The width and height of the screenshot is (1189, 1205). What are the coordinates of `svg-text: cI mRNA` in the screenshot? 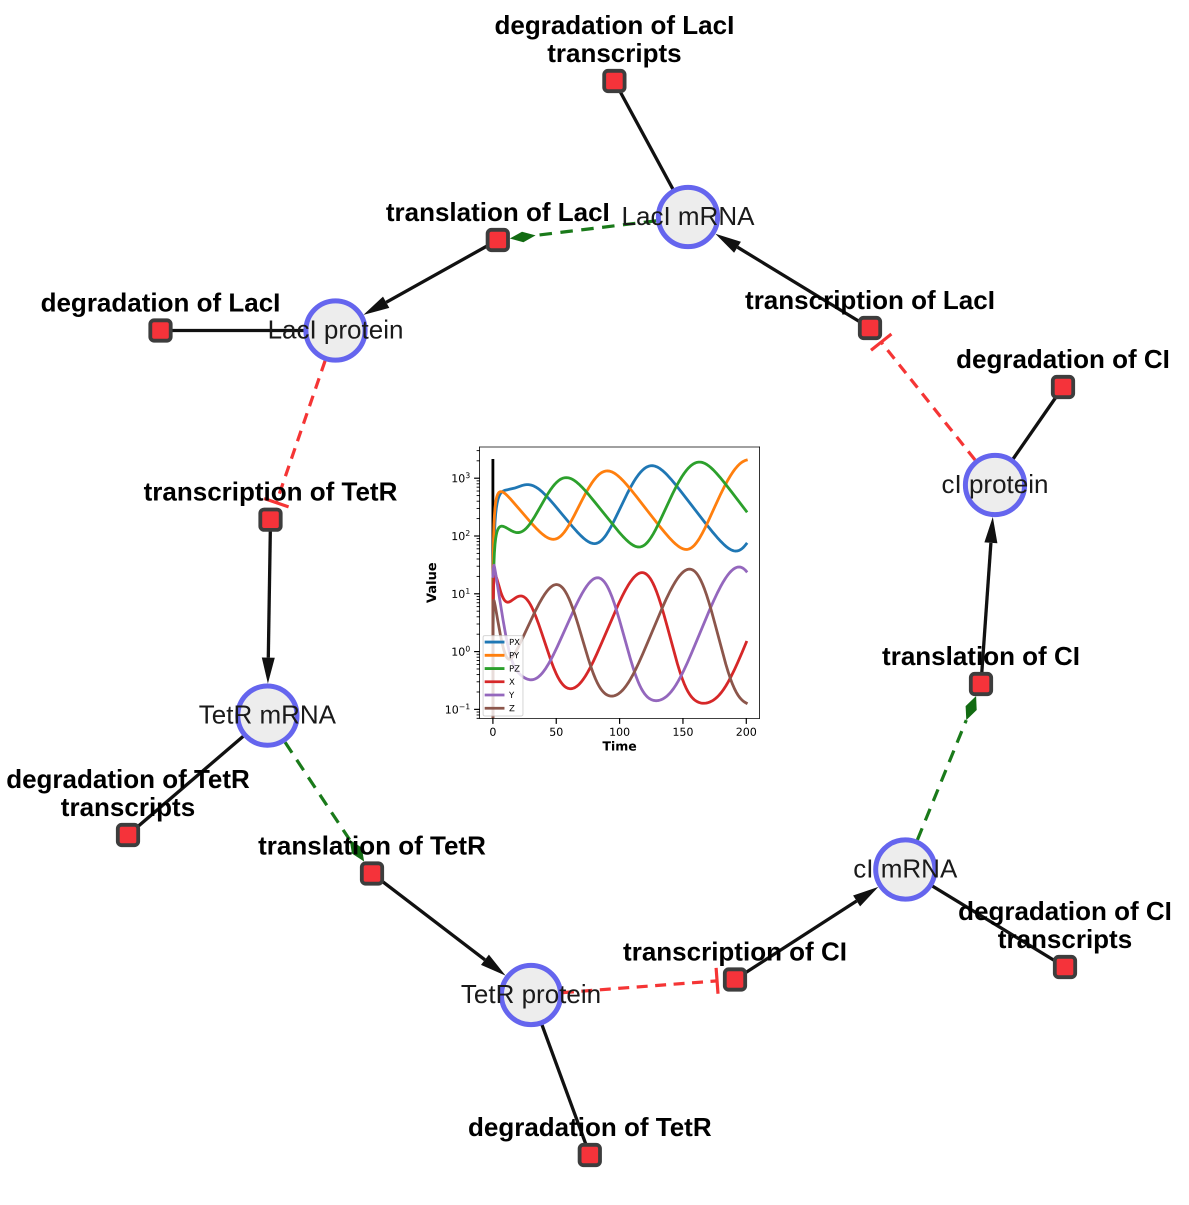 It's located at (905, 869).